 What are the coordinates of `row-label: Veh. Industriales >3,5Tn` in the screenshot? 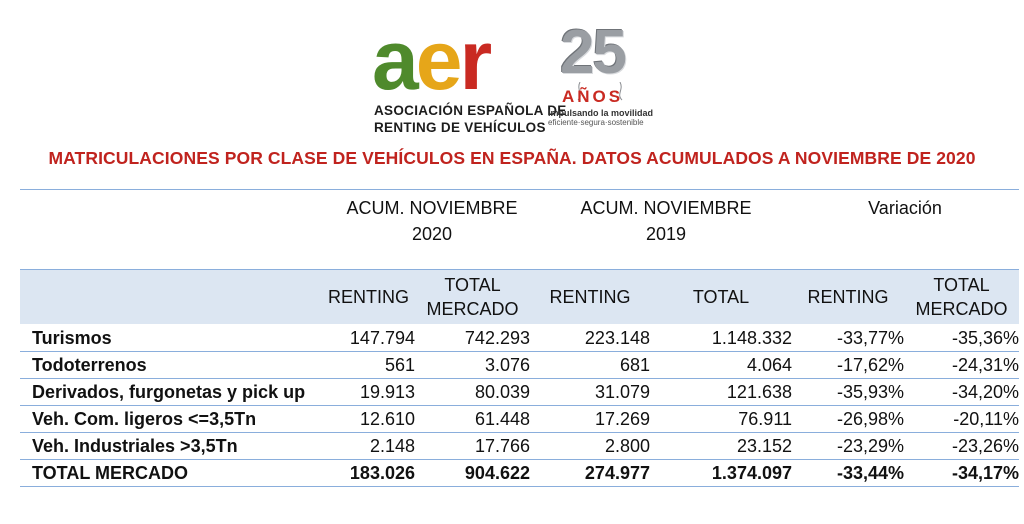 It's located at (171, 446).